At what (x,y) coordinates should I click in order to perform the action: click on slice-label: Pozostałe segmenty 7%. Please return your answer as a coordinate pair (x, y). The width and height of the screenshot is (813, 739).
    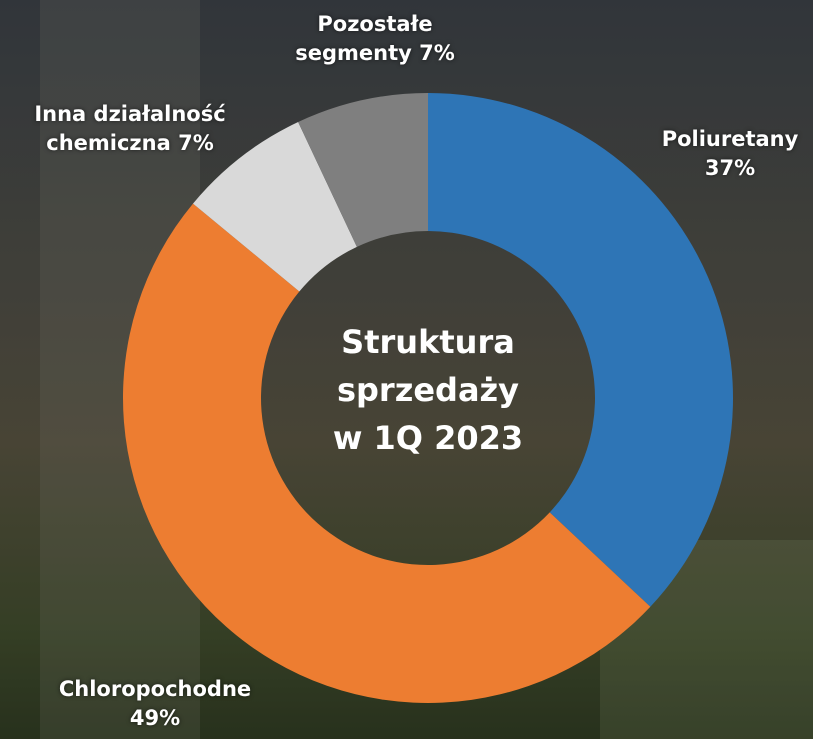
    Looking at the image, I should click on (375, 39).